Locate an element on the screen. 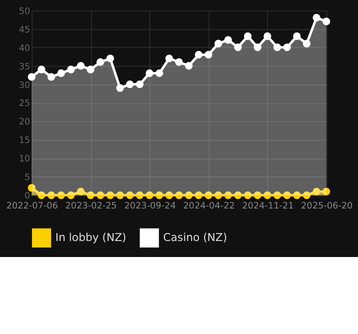  x-tick-label: 2024-11-21 is located at coordinates (268, 207).